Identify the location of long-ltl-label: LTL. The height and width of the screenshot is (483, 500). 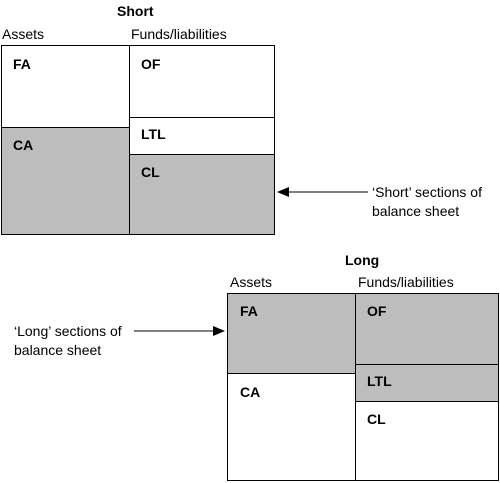
(379, 381).